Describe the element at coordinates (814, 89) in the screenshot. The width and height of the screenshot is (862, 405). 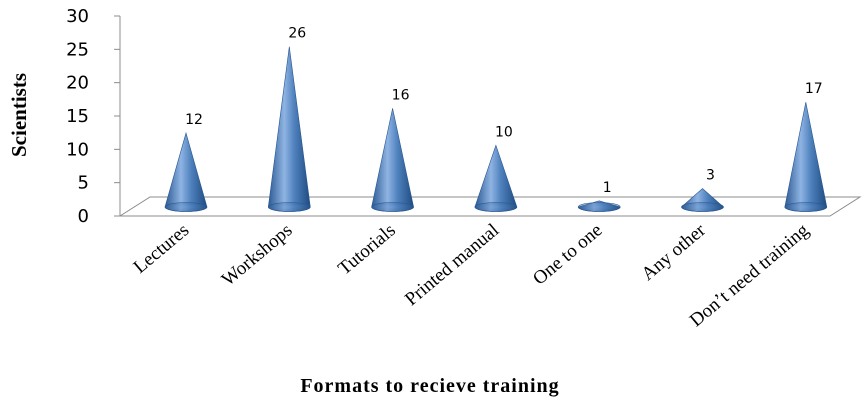
I see `data-label: 17` at that location.